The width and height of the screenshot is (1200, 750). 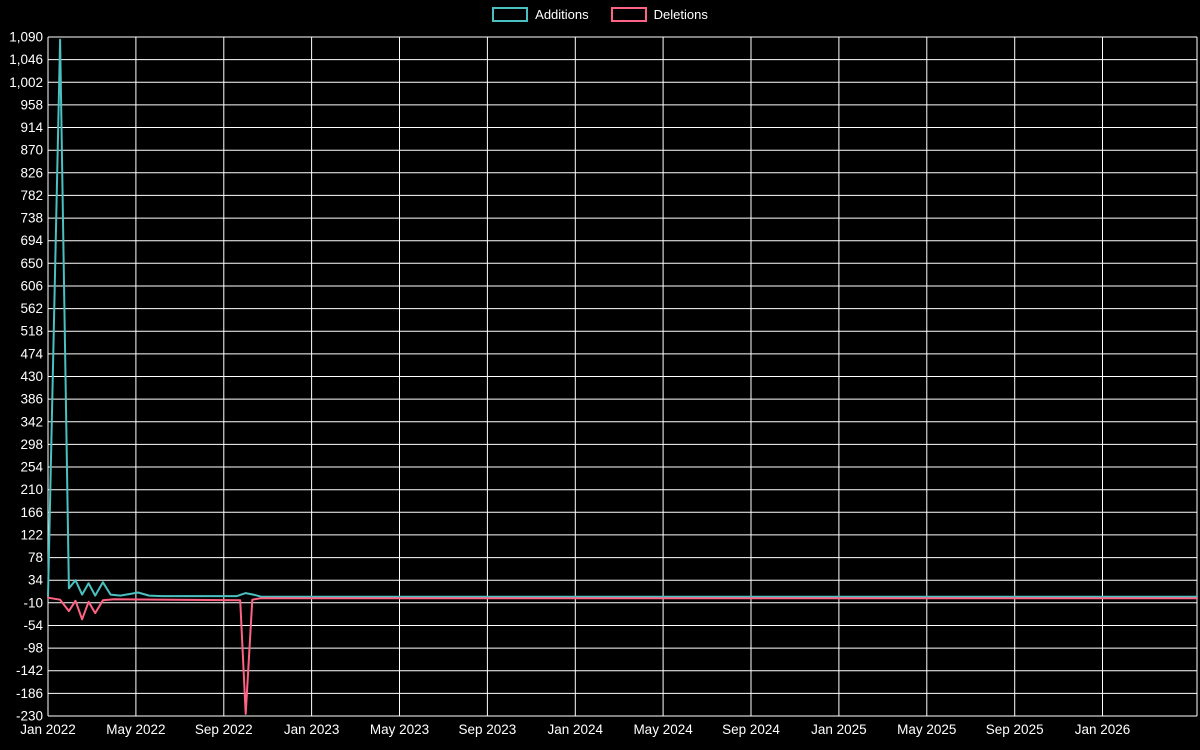 I want to click on legend-item-deletions: Deletions, so click(x=659, y=14).